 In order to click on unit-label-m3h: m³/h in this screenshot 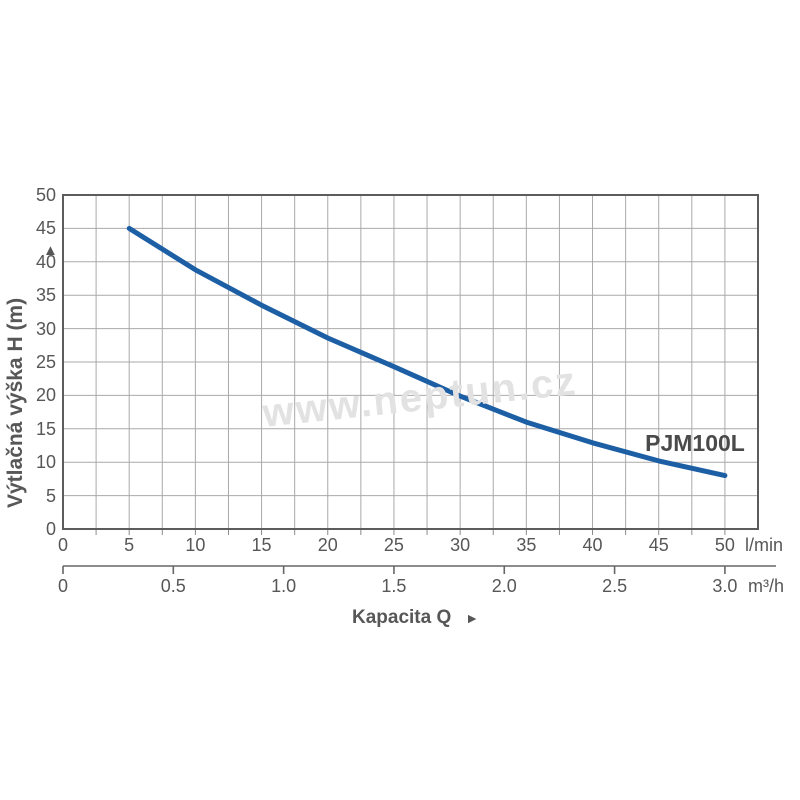, I will do `click(766, 586)`.